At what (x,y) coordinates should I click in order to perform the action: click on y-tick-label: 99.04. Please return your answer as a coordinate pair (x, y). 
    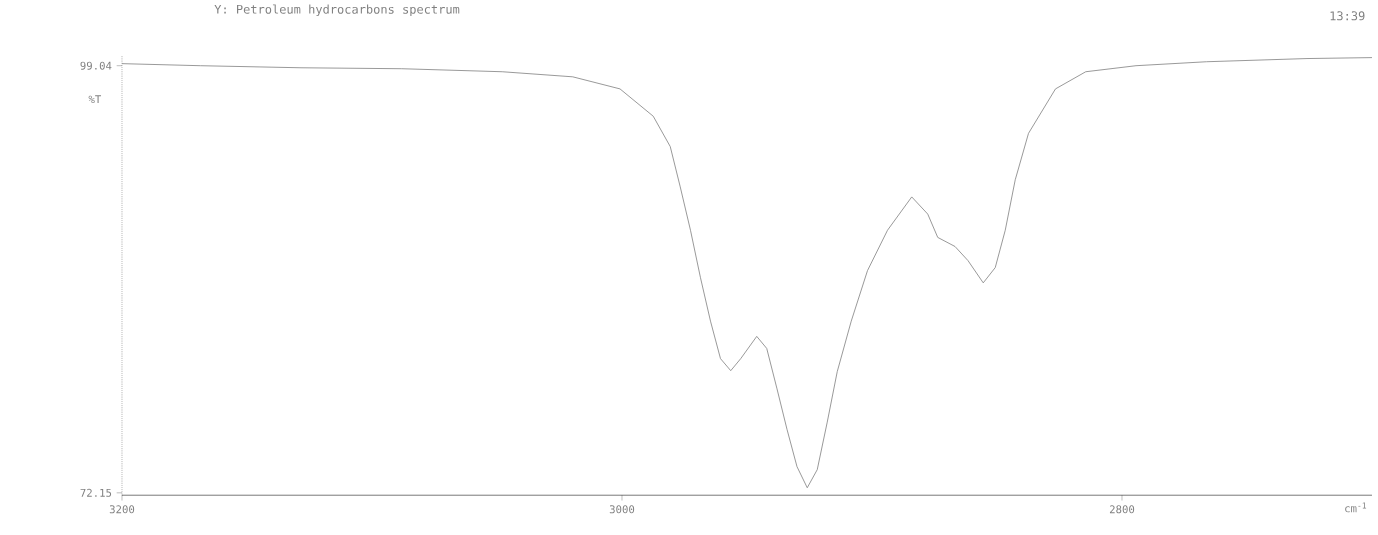
    Looking at the image, I should click on (96, 65).